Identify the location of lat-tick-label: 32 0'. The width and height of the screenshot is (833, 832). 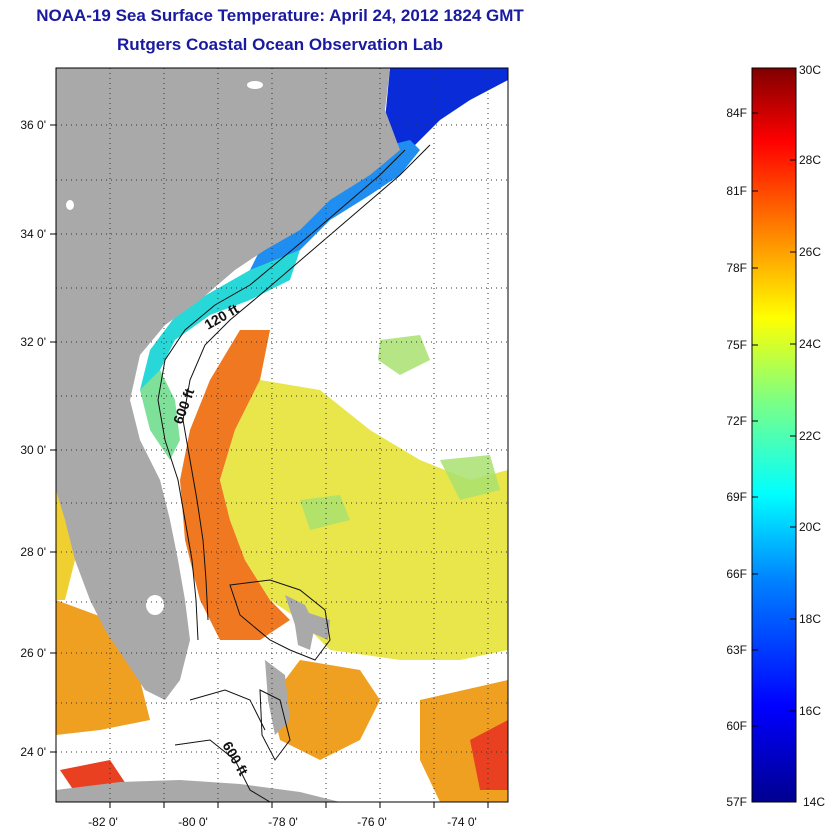
(33, 342).